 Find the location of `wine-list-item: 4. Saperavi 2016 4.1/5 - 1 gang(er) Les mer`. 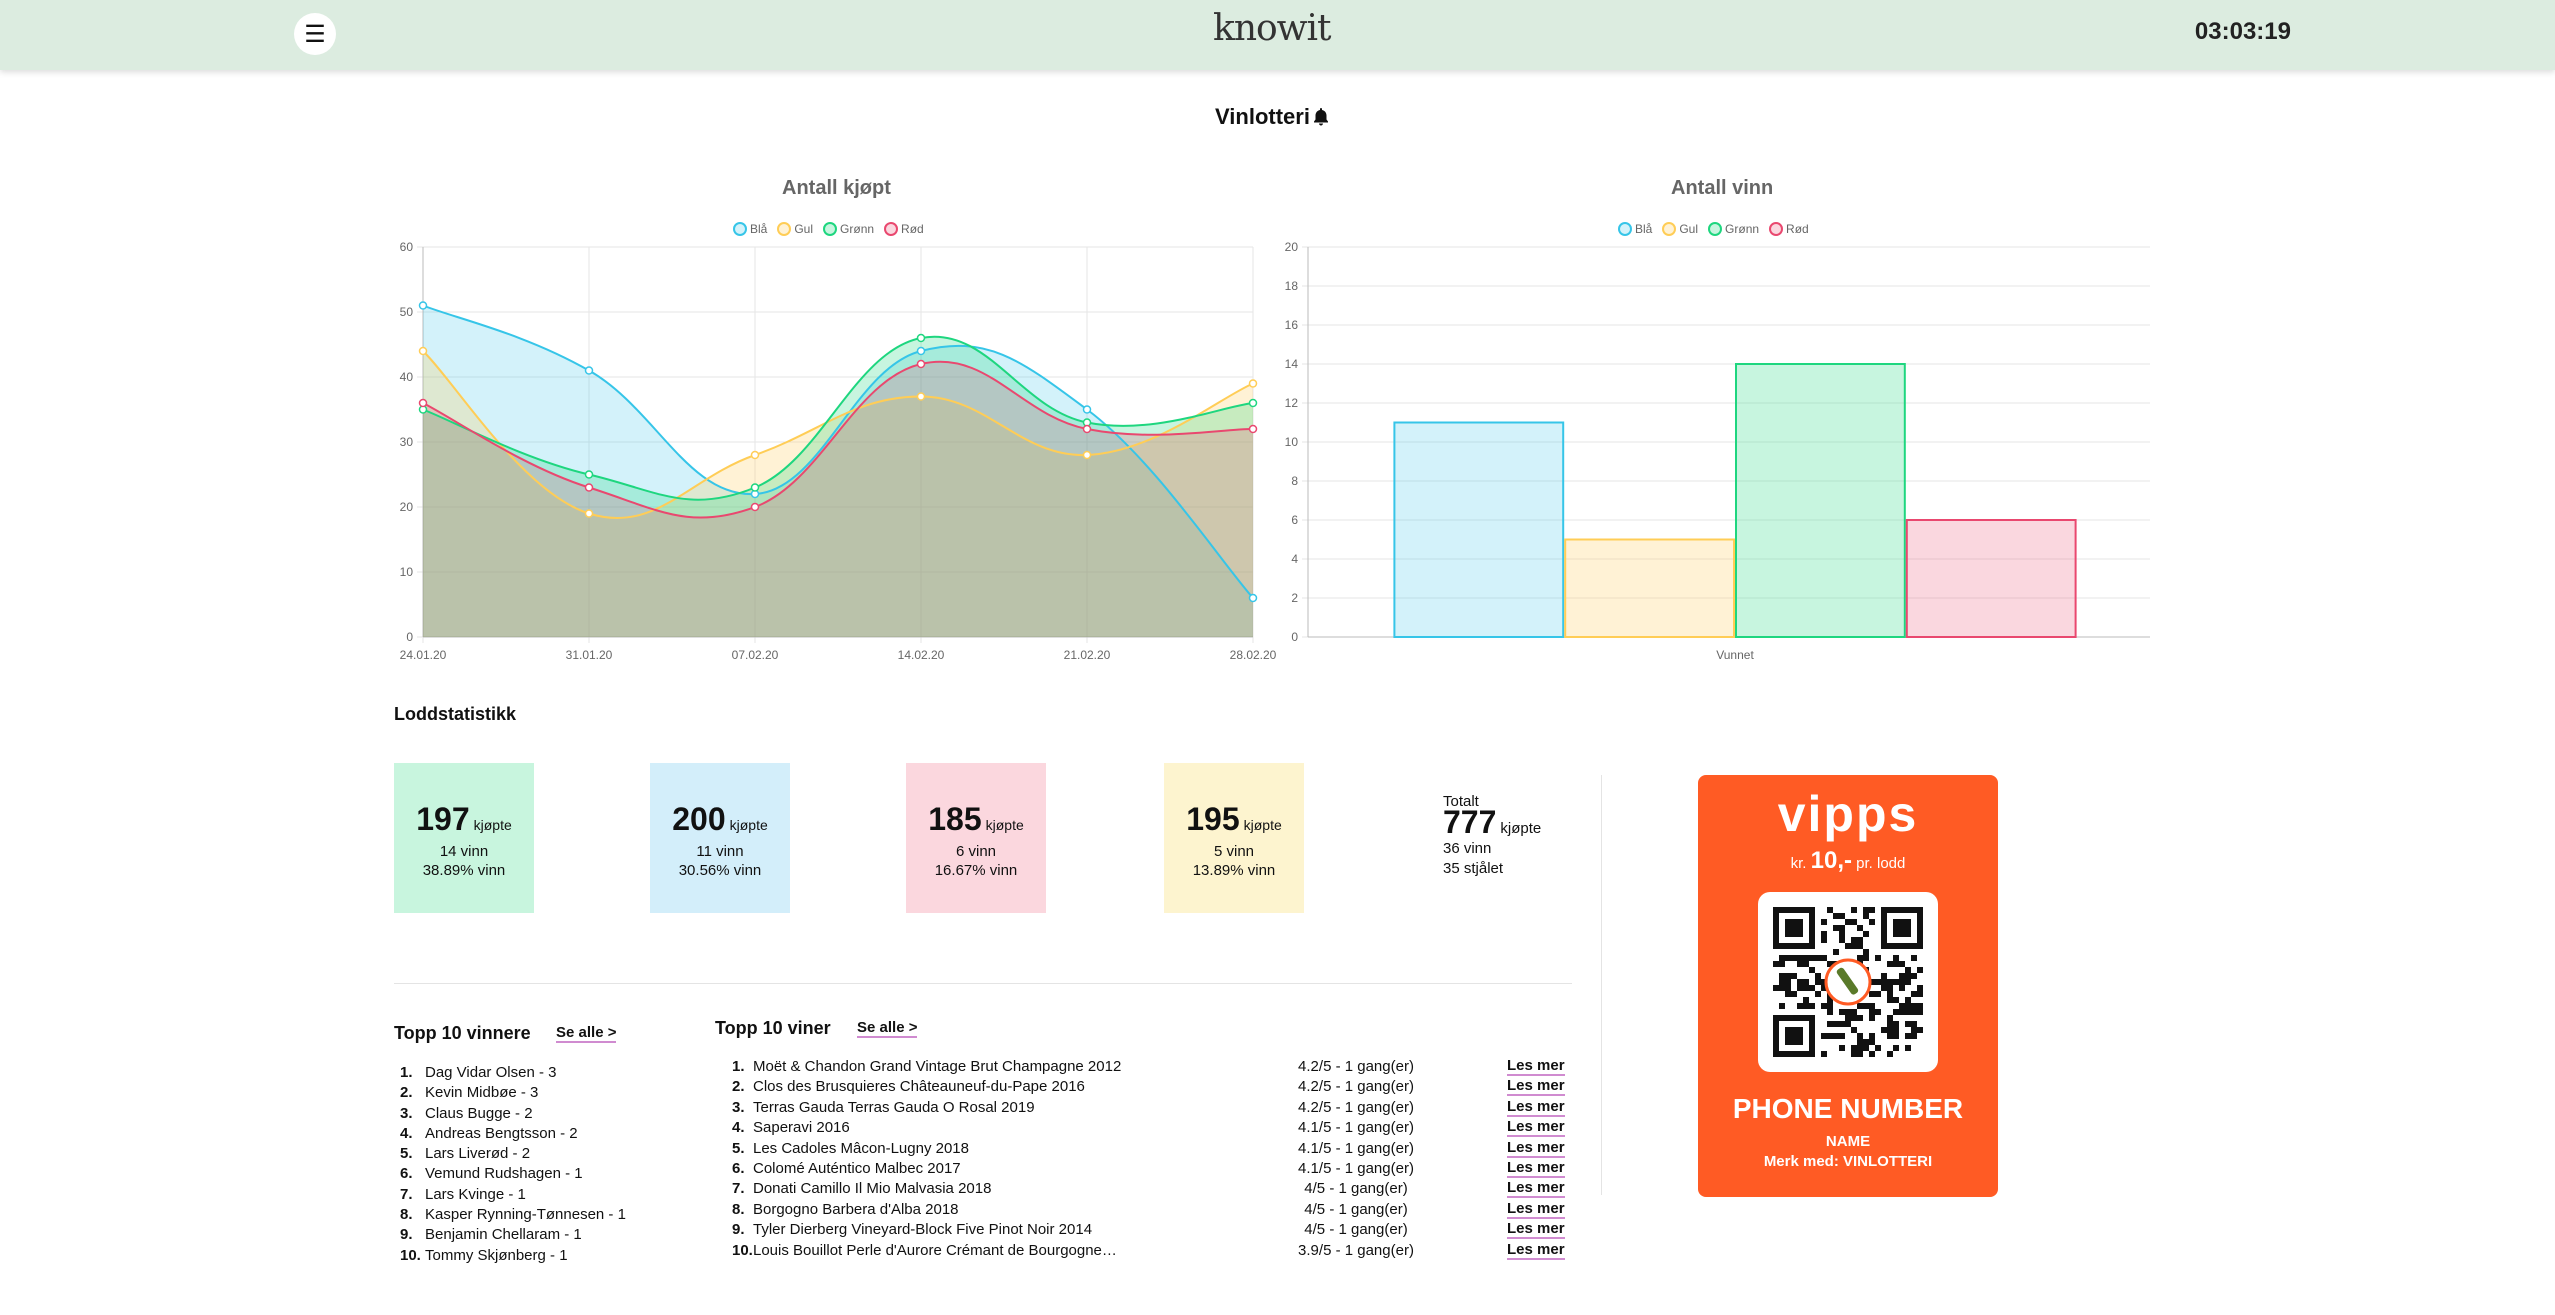

wine-list-item: 4. Saperavi 2016 4.1/5 - 1 gang(er) Les mer is located at coordinates (1152, 1128).